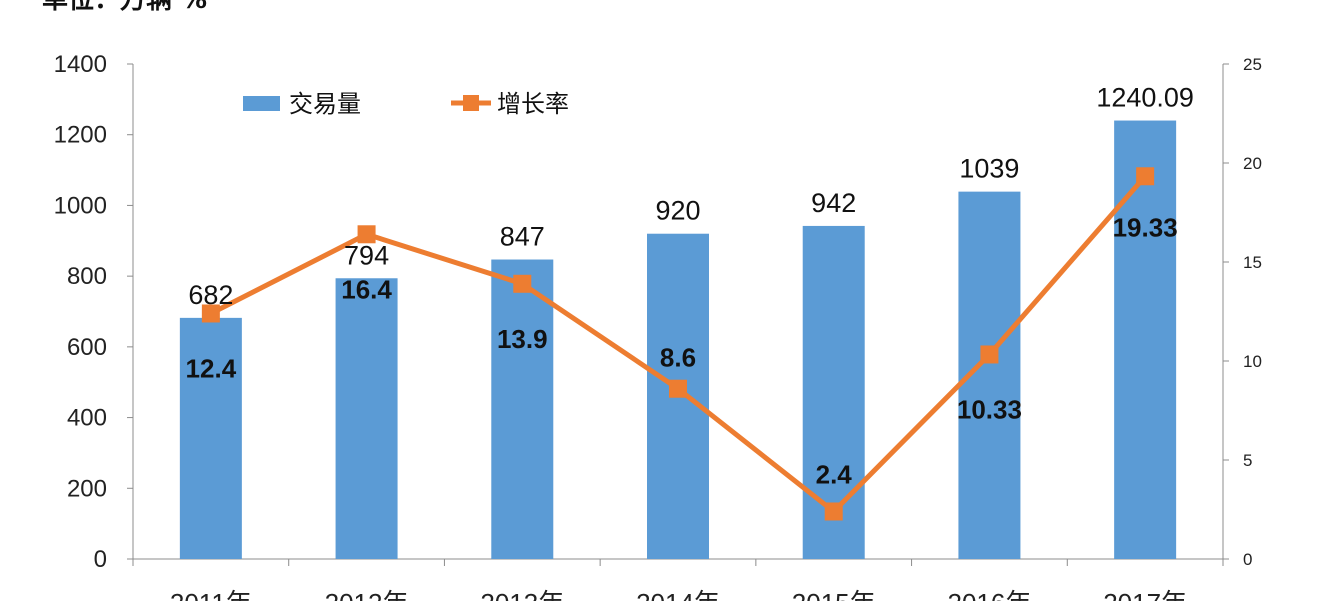 The height and width of the screenshot is (601, 1322). I want to click on left-tick-label: 1000, so click(80, 205).